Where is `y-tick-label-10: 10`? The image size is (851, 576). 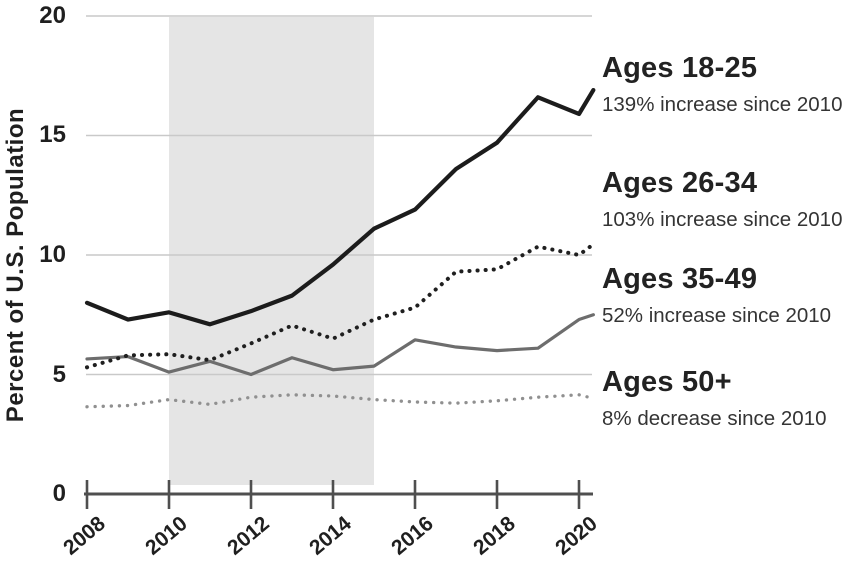
y-tick-label-10: 10 is located at coordinates (52, 254).